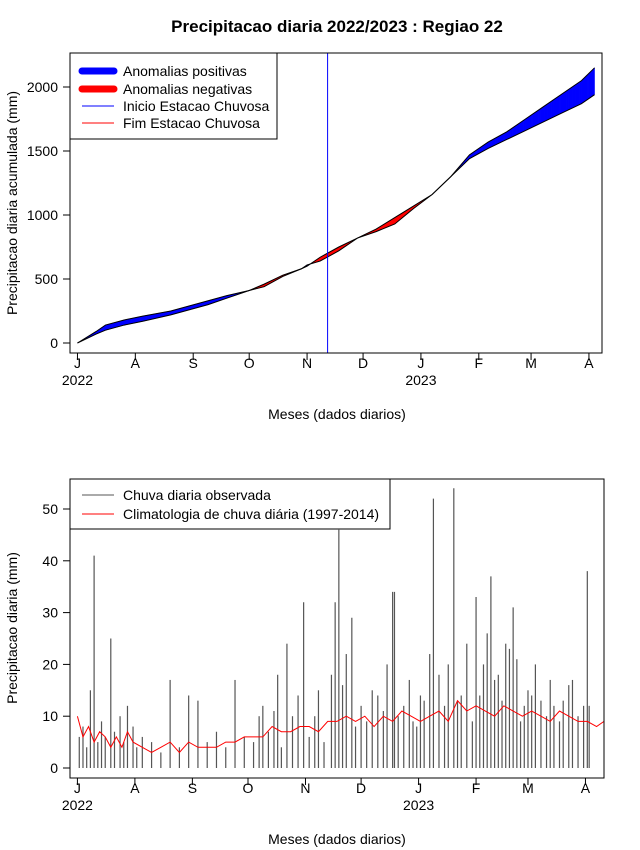 The image size is (640, 850). What do you see at coordinates (191, 123) in the screenshot?
I see `legend-label-season-end: Fim Estacao Chuvosa` at bounding box center [191, 123].